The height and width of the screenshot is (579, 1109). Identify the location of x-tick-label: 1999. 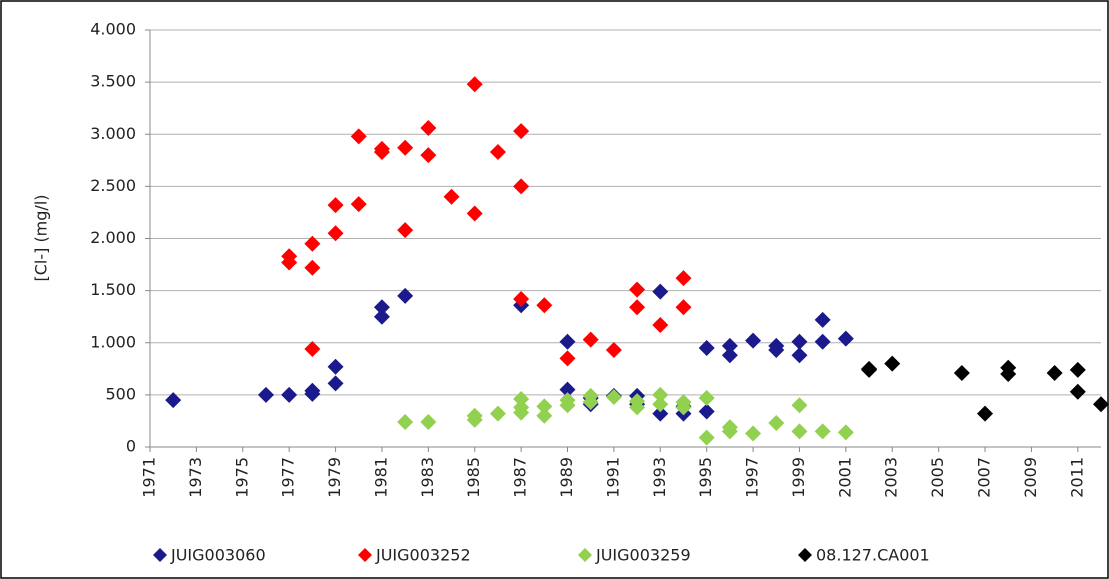
(798, 477).